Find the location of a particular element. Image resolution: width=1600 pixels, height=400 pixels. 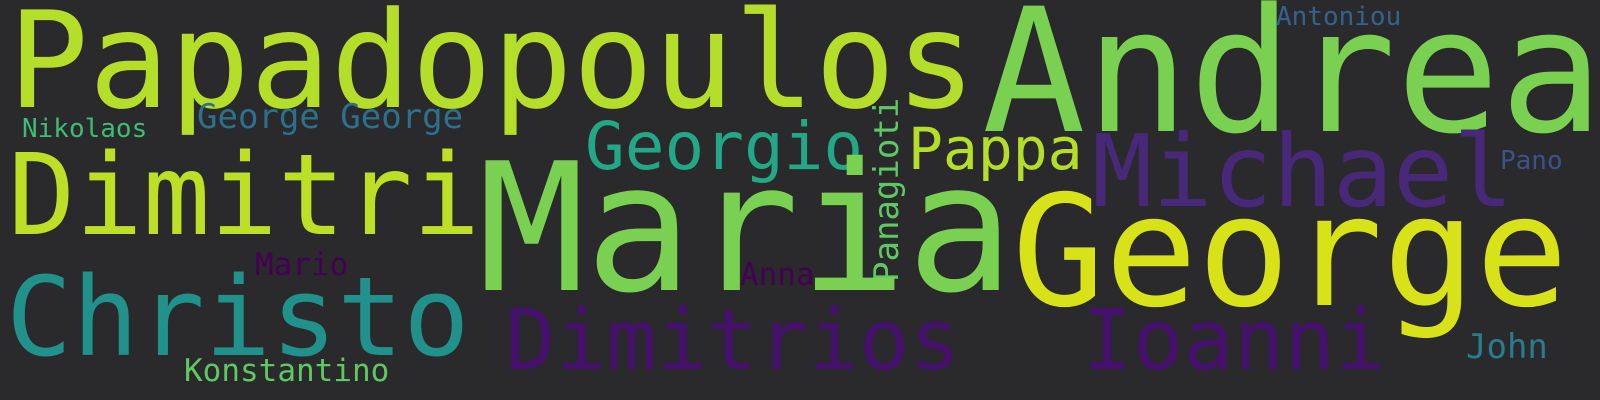

word-nikolaos: Nikolaos is located at coordinates (85, 129).